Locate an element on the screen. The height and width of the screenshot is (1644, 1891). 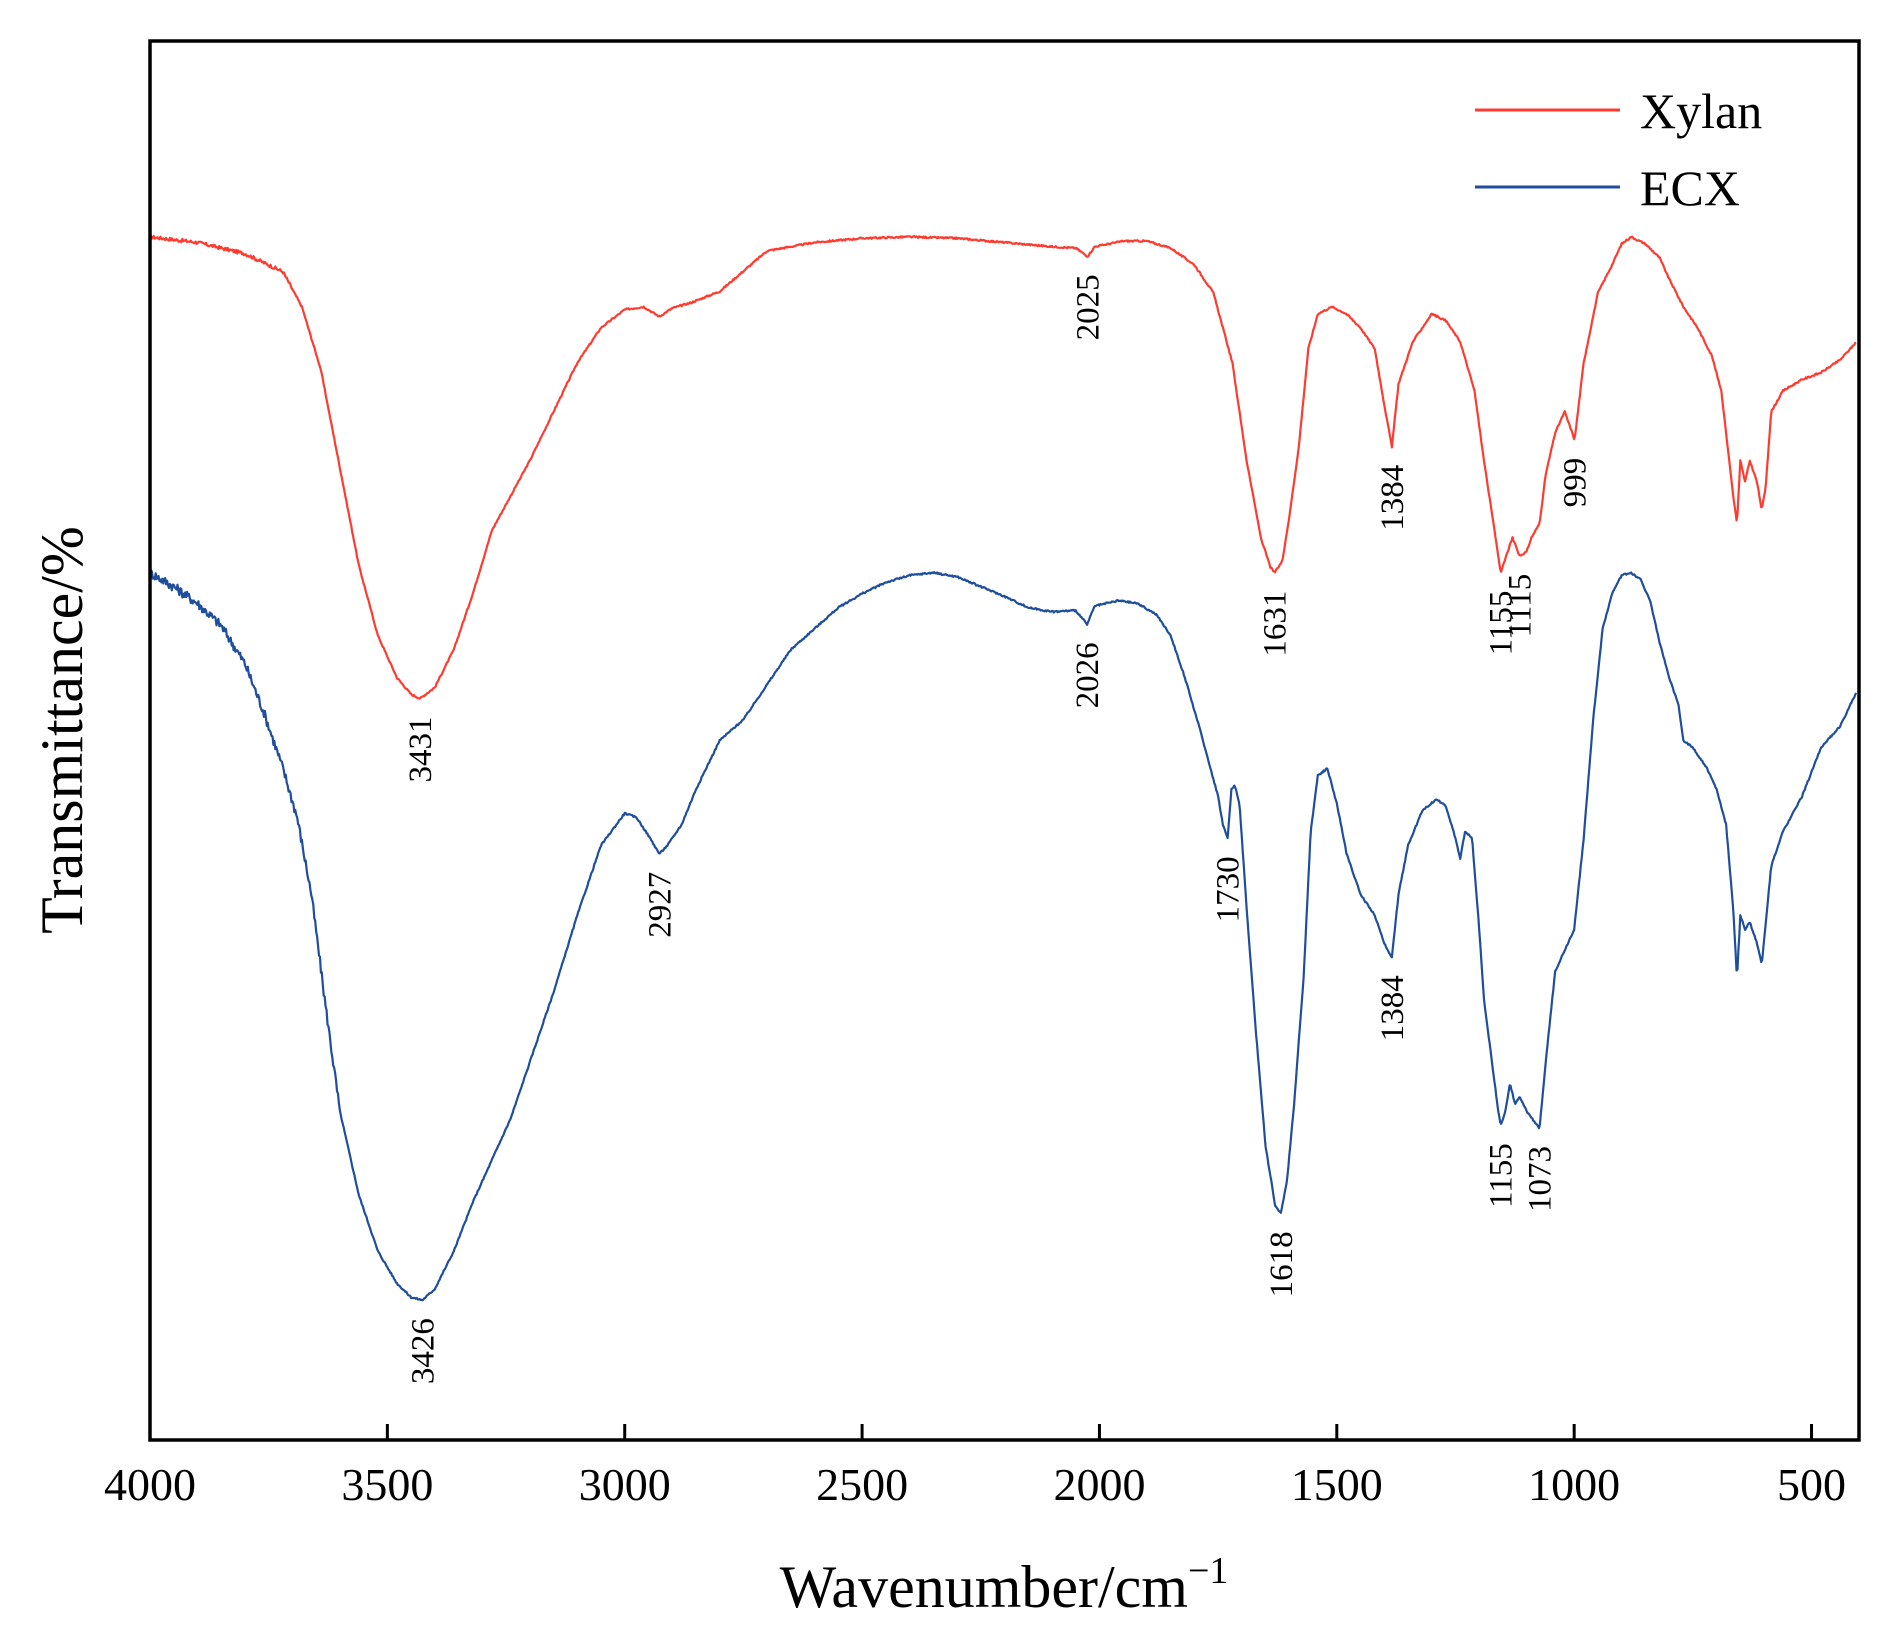
peak-label-ecx-1155: 1155 is located at coordinates (1502, 1175).